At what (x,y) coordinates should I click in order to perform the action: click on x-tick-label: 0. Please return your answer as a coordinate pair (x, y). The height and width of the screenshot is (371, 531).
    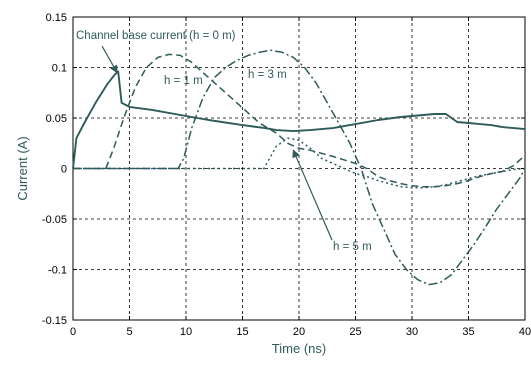
    Looking at the image, I should click on (73, 332).